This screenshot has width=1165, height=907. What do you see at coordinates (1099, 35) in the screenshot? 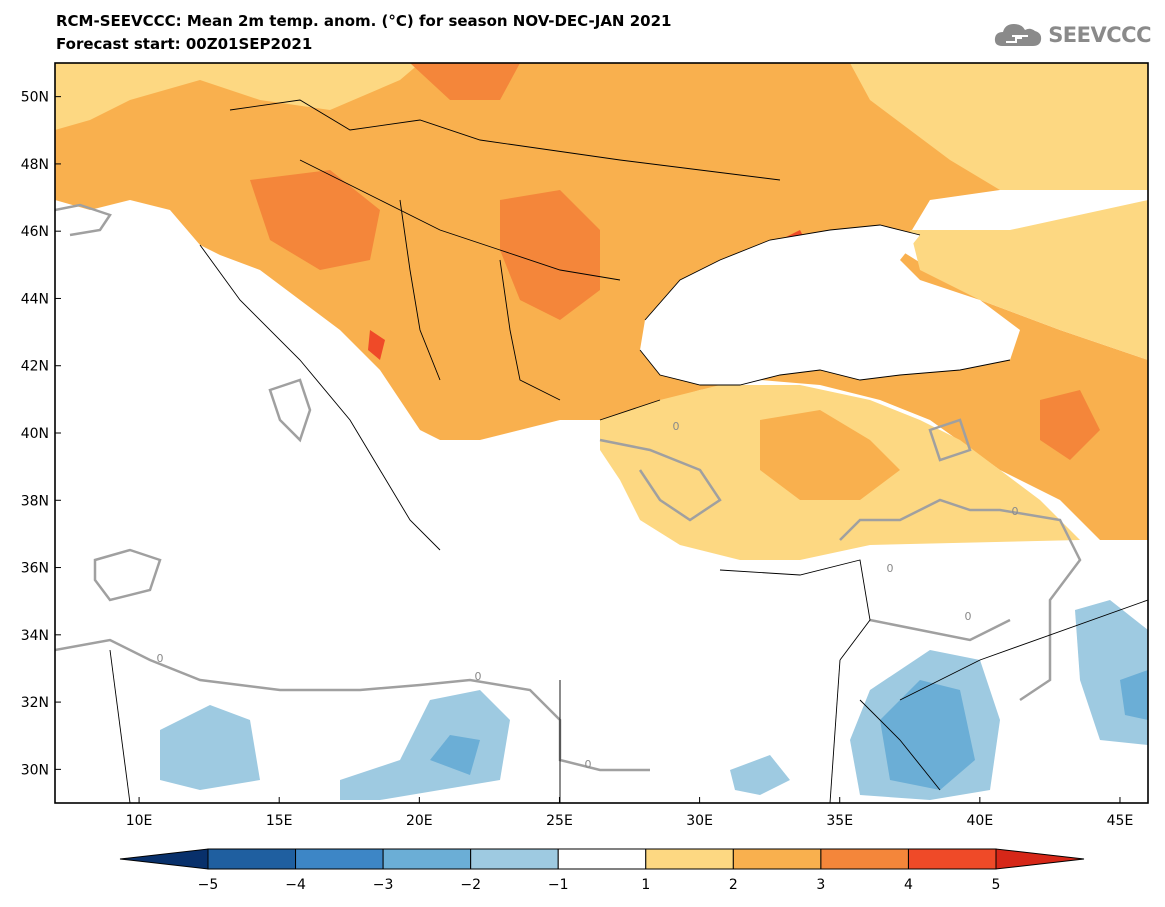
I see `logo-text: SEEVCCC` at bounding box center [1099, 35].